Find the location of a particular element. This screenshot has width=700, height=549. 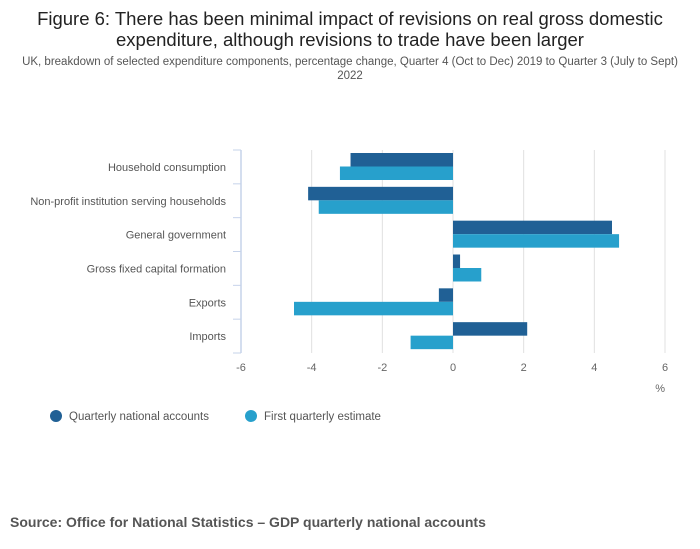

x-tick-label: 0 is located at coordinates (453, 368).